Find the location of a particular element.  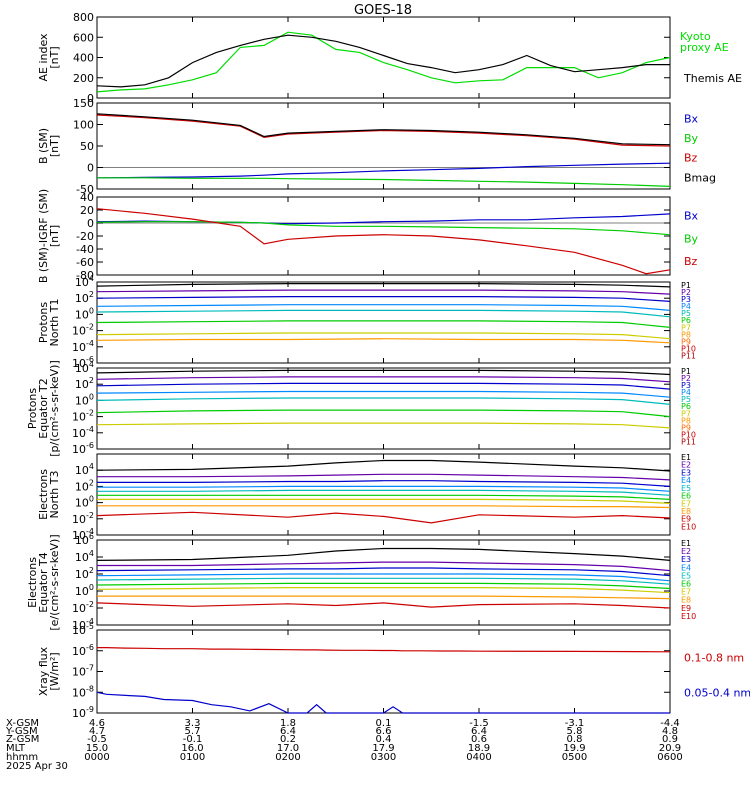

footer-value: -0.1 is located at coordinates (193, 739).